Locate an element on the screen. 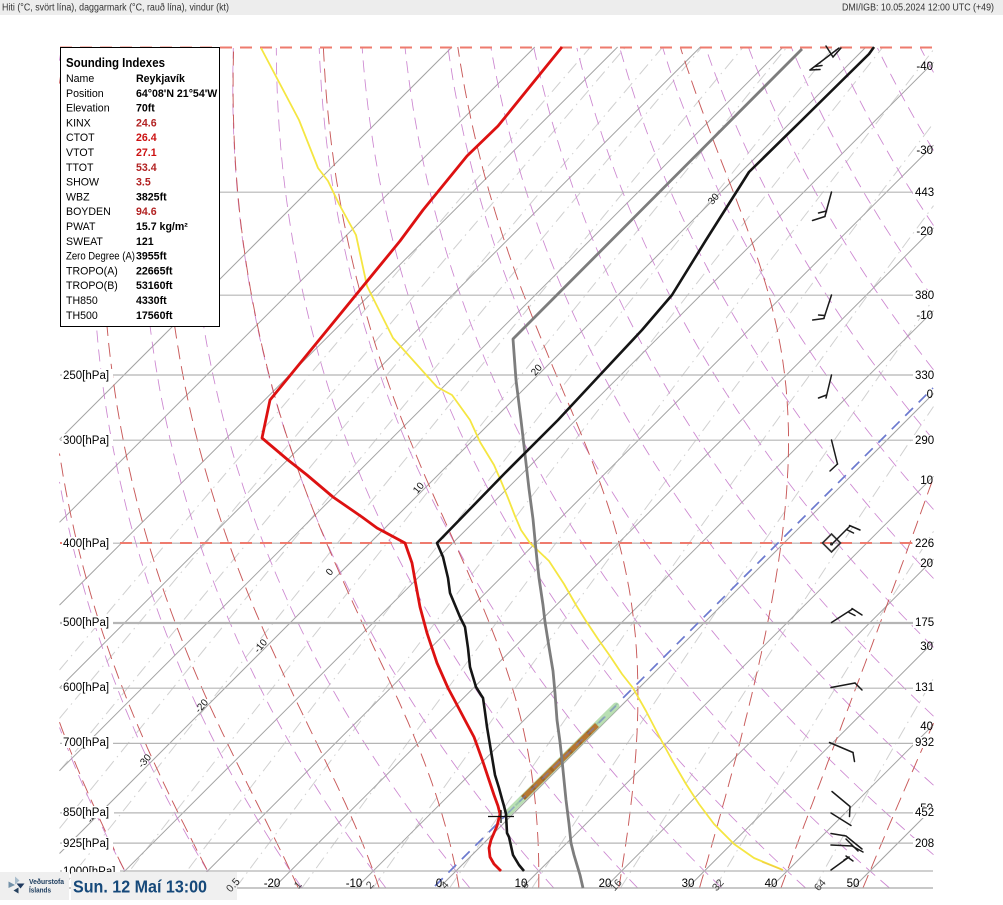 Image resolution: width=1003 pixels, height=905 pixels. svg-text: 3803 is located at coordinates (928, 296).